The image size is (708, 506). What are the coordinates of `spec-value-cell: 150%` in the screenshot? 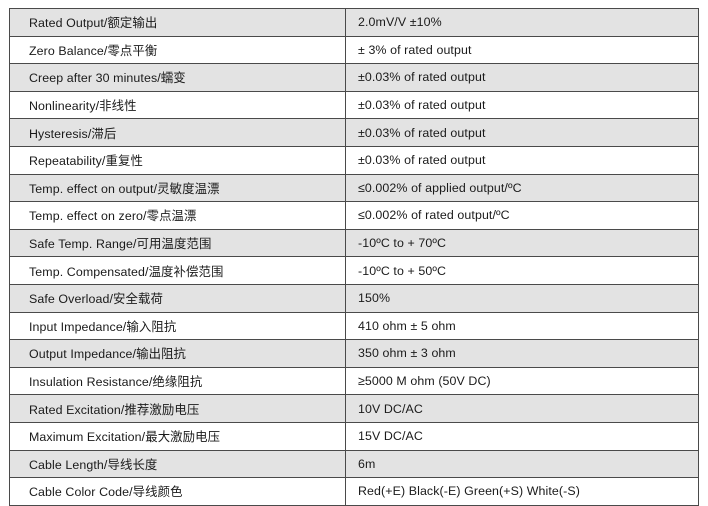 It's located at (522, 298).